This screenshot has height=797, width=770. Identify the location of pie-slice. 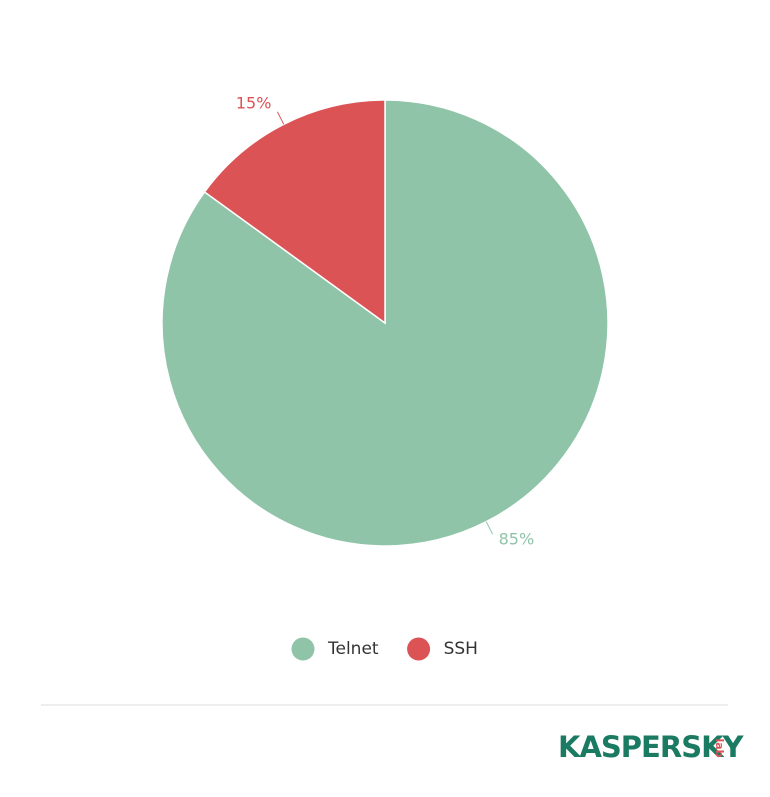
(294, 212).